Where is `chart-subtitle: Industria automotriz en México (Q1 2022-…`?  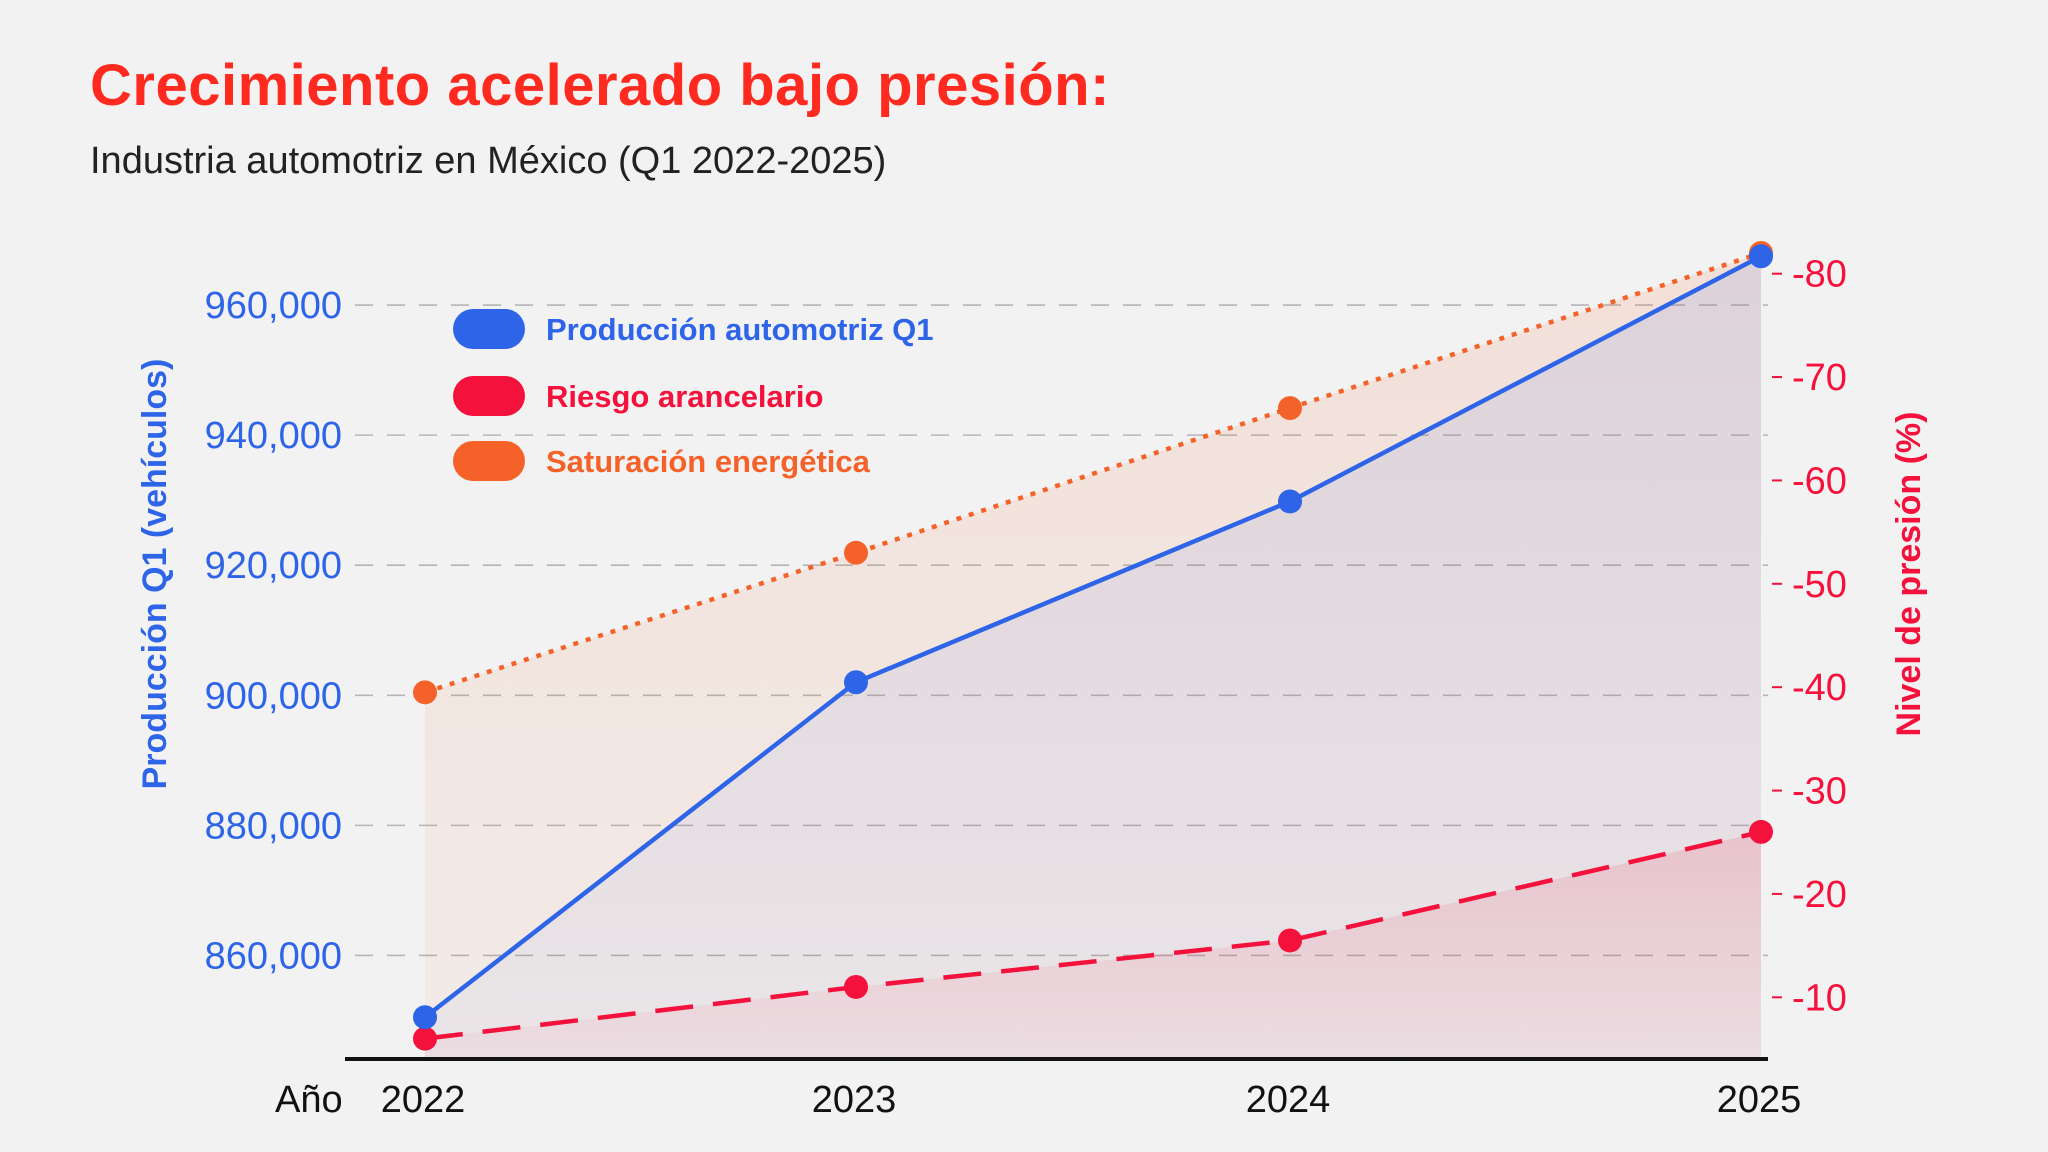 chart-subtitle: Industria automotriz en México (Q1 2022-… is located at coordinates (488, 161).